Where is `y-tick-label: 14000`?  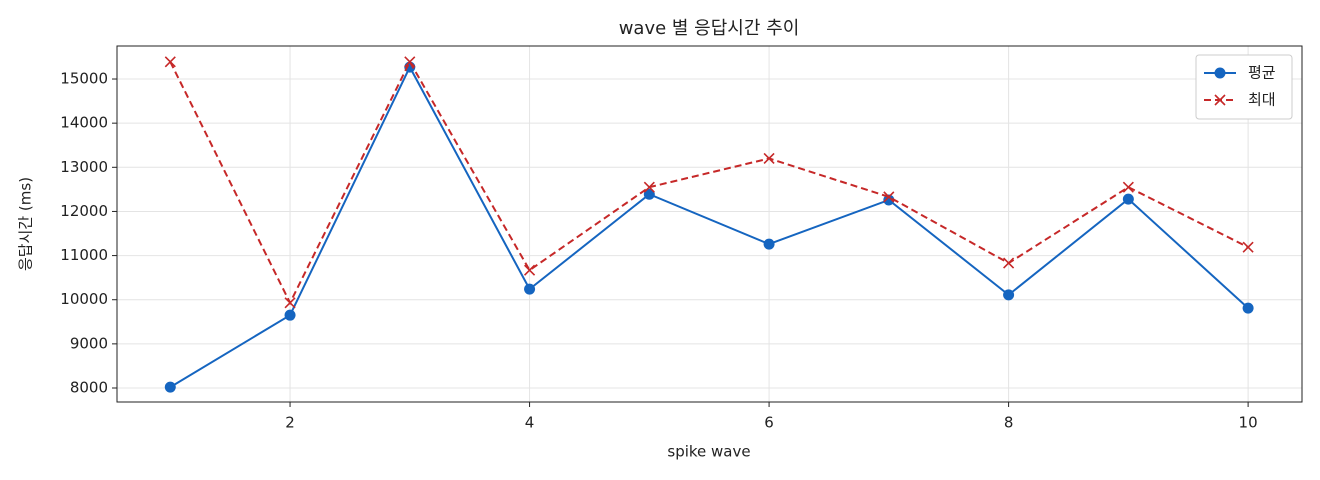
y-tick-label: 14000 is located at coordinates (84, 123).